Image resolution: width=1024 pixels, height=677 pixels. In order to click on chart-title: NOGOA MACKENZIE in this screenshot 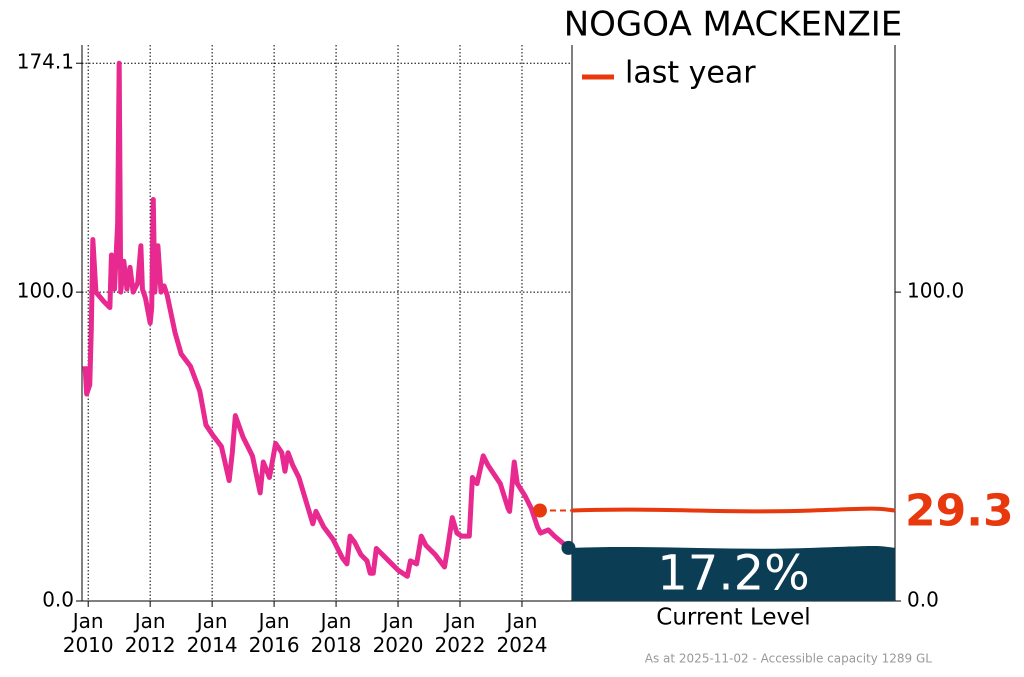, I will do `click(733, 25)`.